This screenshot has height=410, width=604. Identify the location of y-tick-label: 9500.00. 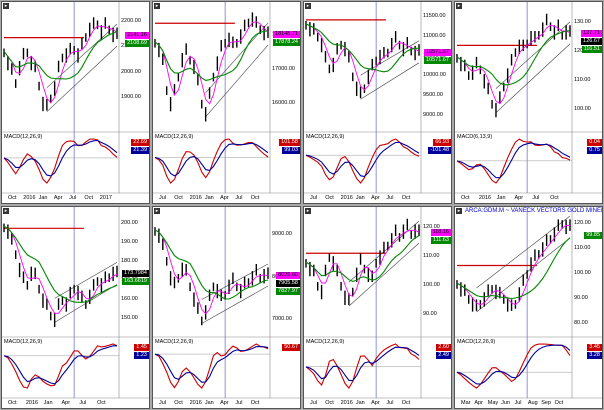
(433, 95).